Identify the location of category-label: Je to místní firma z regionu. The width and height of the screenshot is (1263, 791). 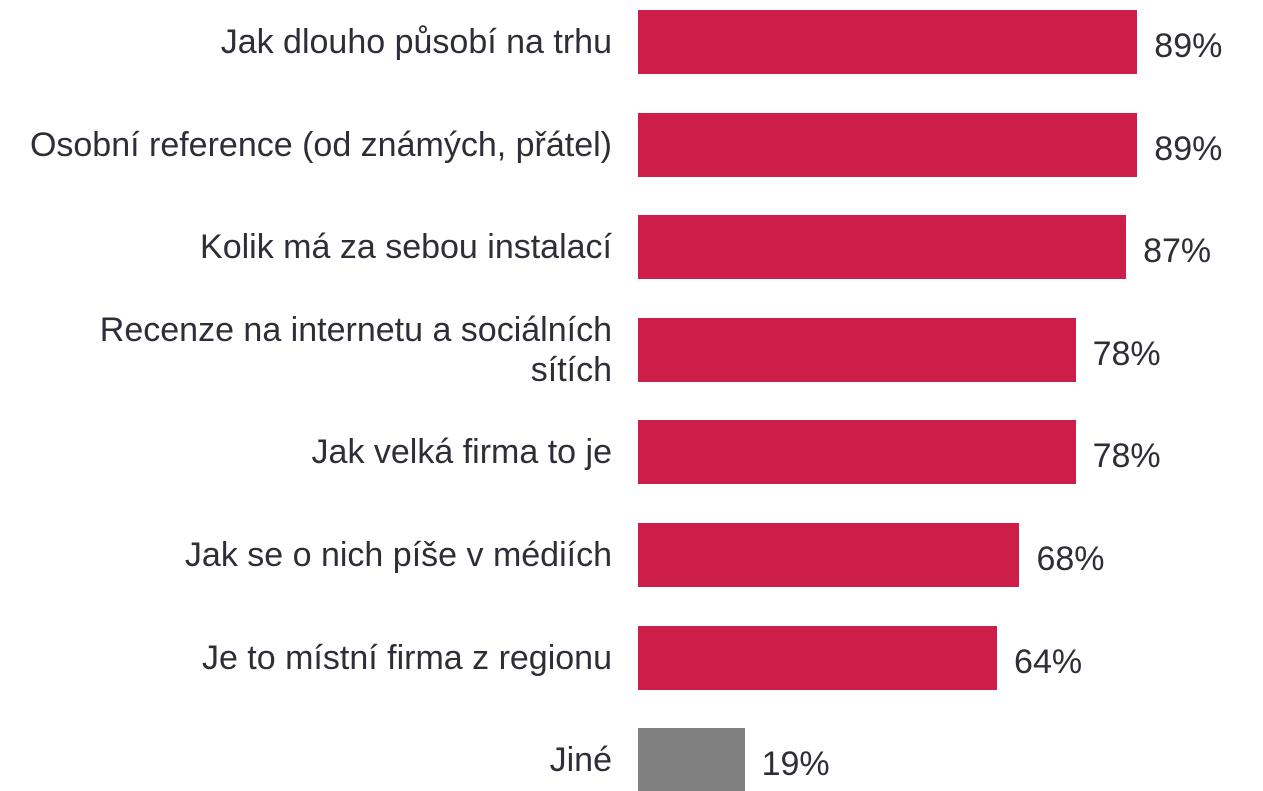
(406, 657).